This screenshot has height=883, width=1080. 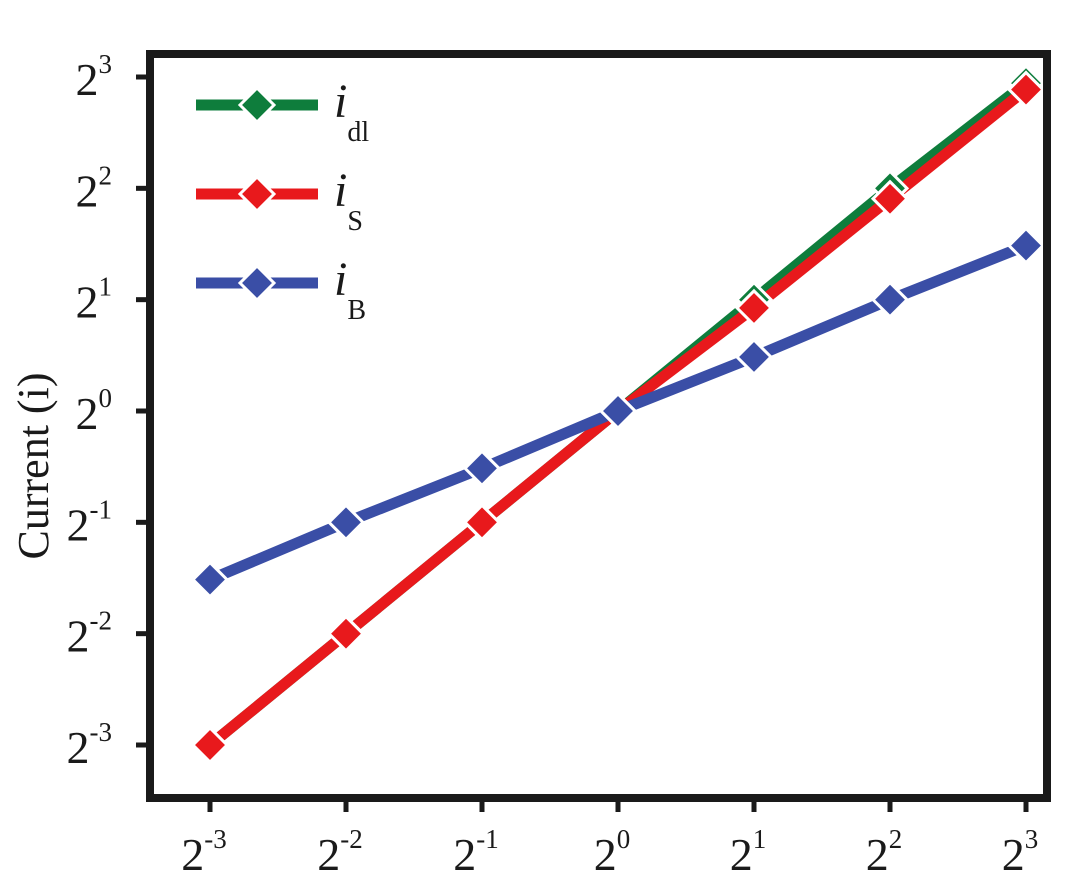 I want to click on x-axis-ticks: 2-3 2-2 2-1 20 21 22 23, so click(x=609, y=839).